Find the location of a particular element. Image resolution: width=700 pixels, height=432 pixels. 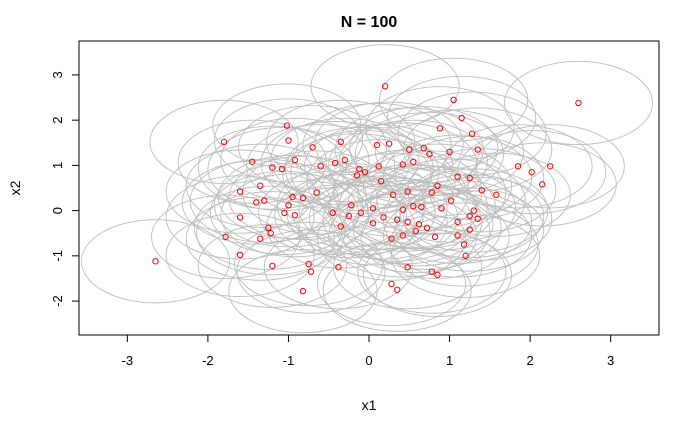

y-tick-label: -2 is located at coordinates (57, 301).